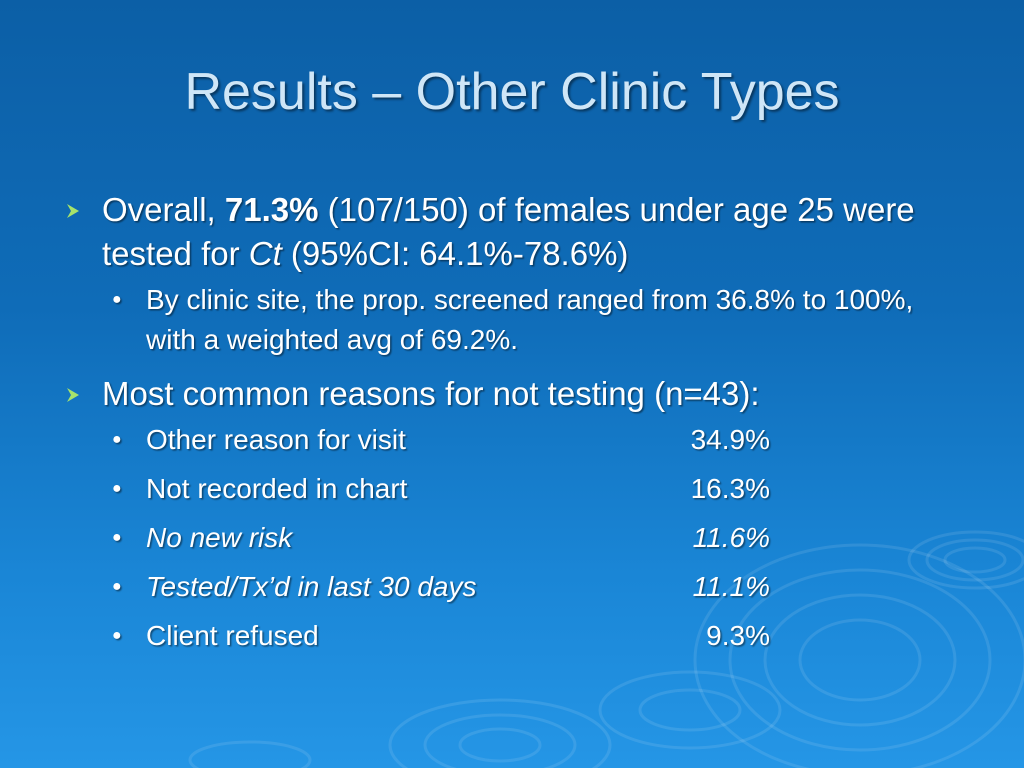 The width and height of the screenshot is (1024, 768). I want to click on reason-percent: 11.6%, so click(731, 537).